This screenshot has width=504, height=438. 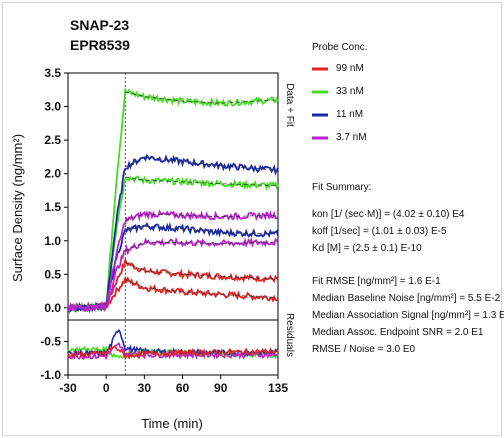 I want to click on y-tick-label-4: 1.0, so click(x=52, y=241).